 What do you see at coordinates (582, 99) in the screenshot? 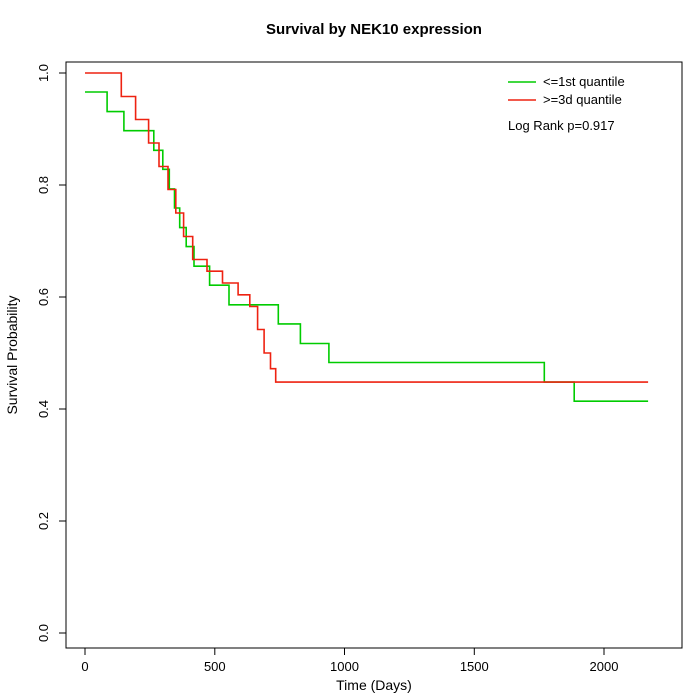
I see `legend-label-high: >=3d quantile` at bounding box center [582, 99].